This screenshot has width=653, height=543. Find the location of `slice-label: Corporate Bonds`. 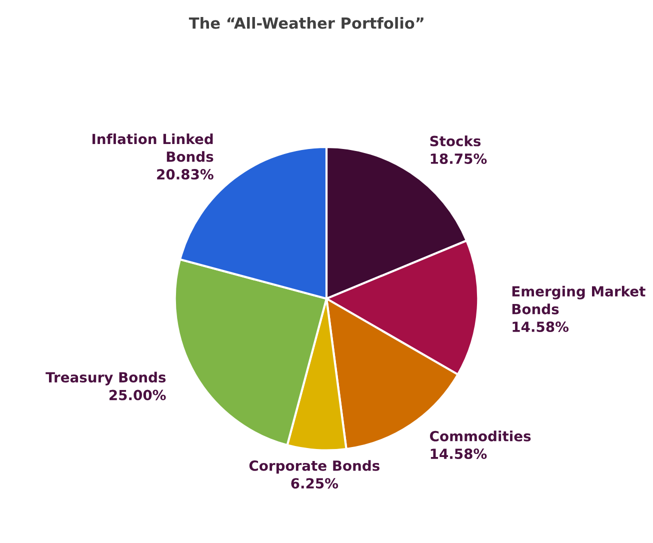

slice-label: Corporate Bonds is located at coordinates (314, 467).